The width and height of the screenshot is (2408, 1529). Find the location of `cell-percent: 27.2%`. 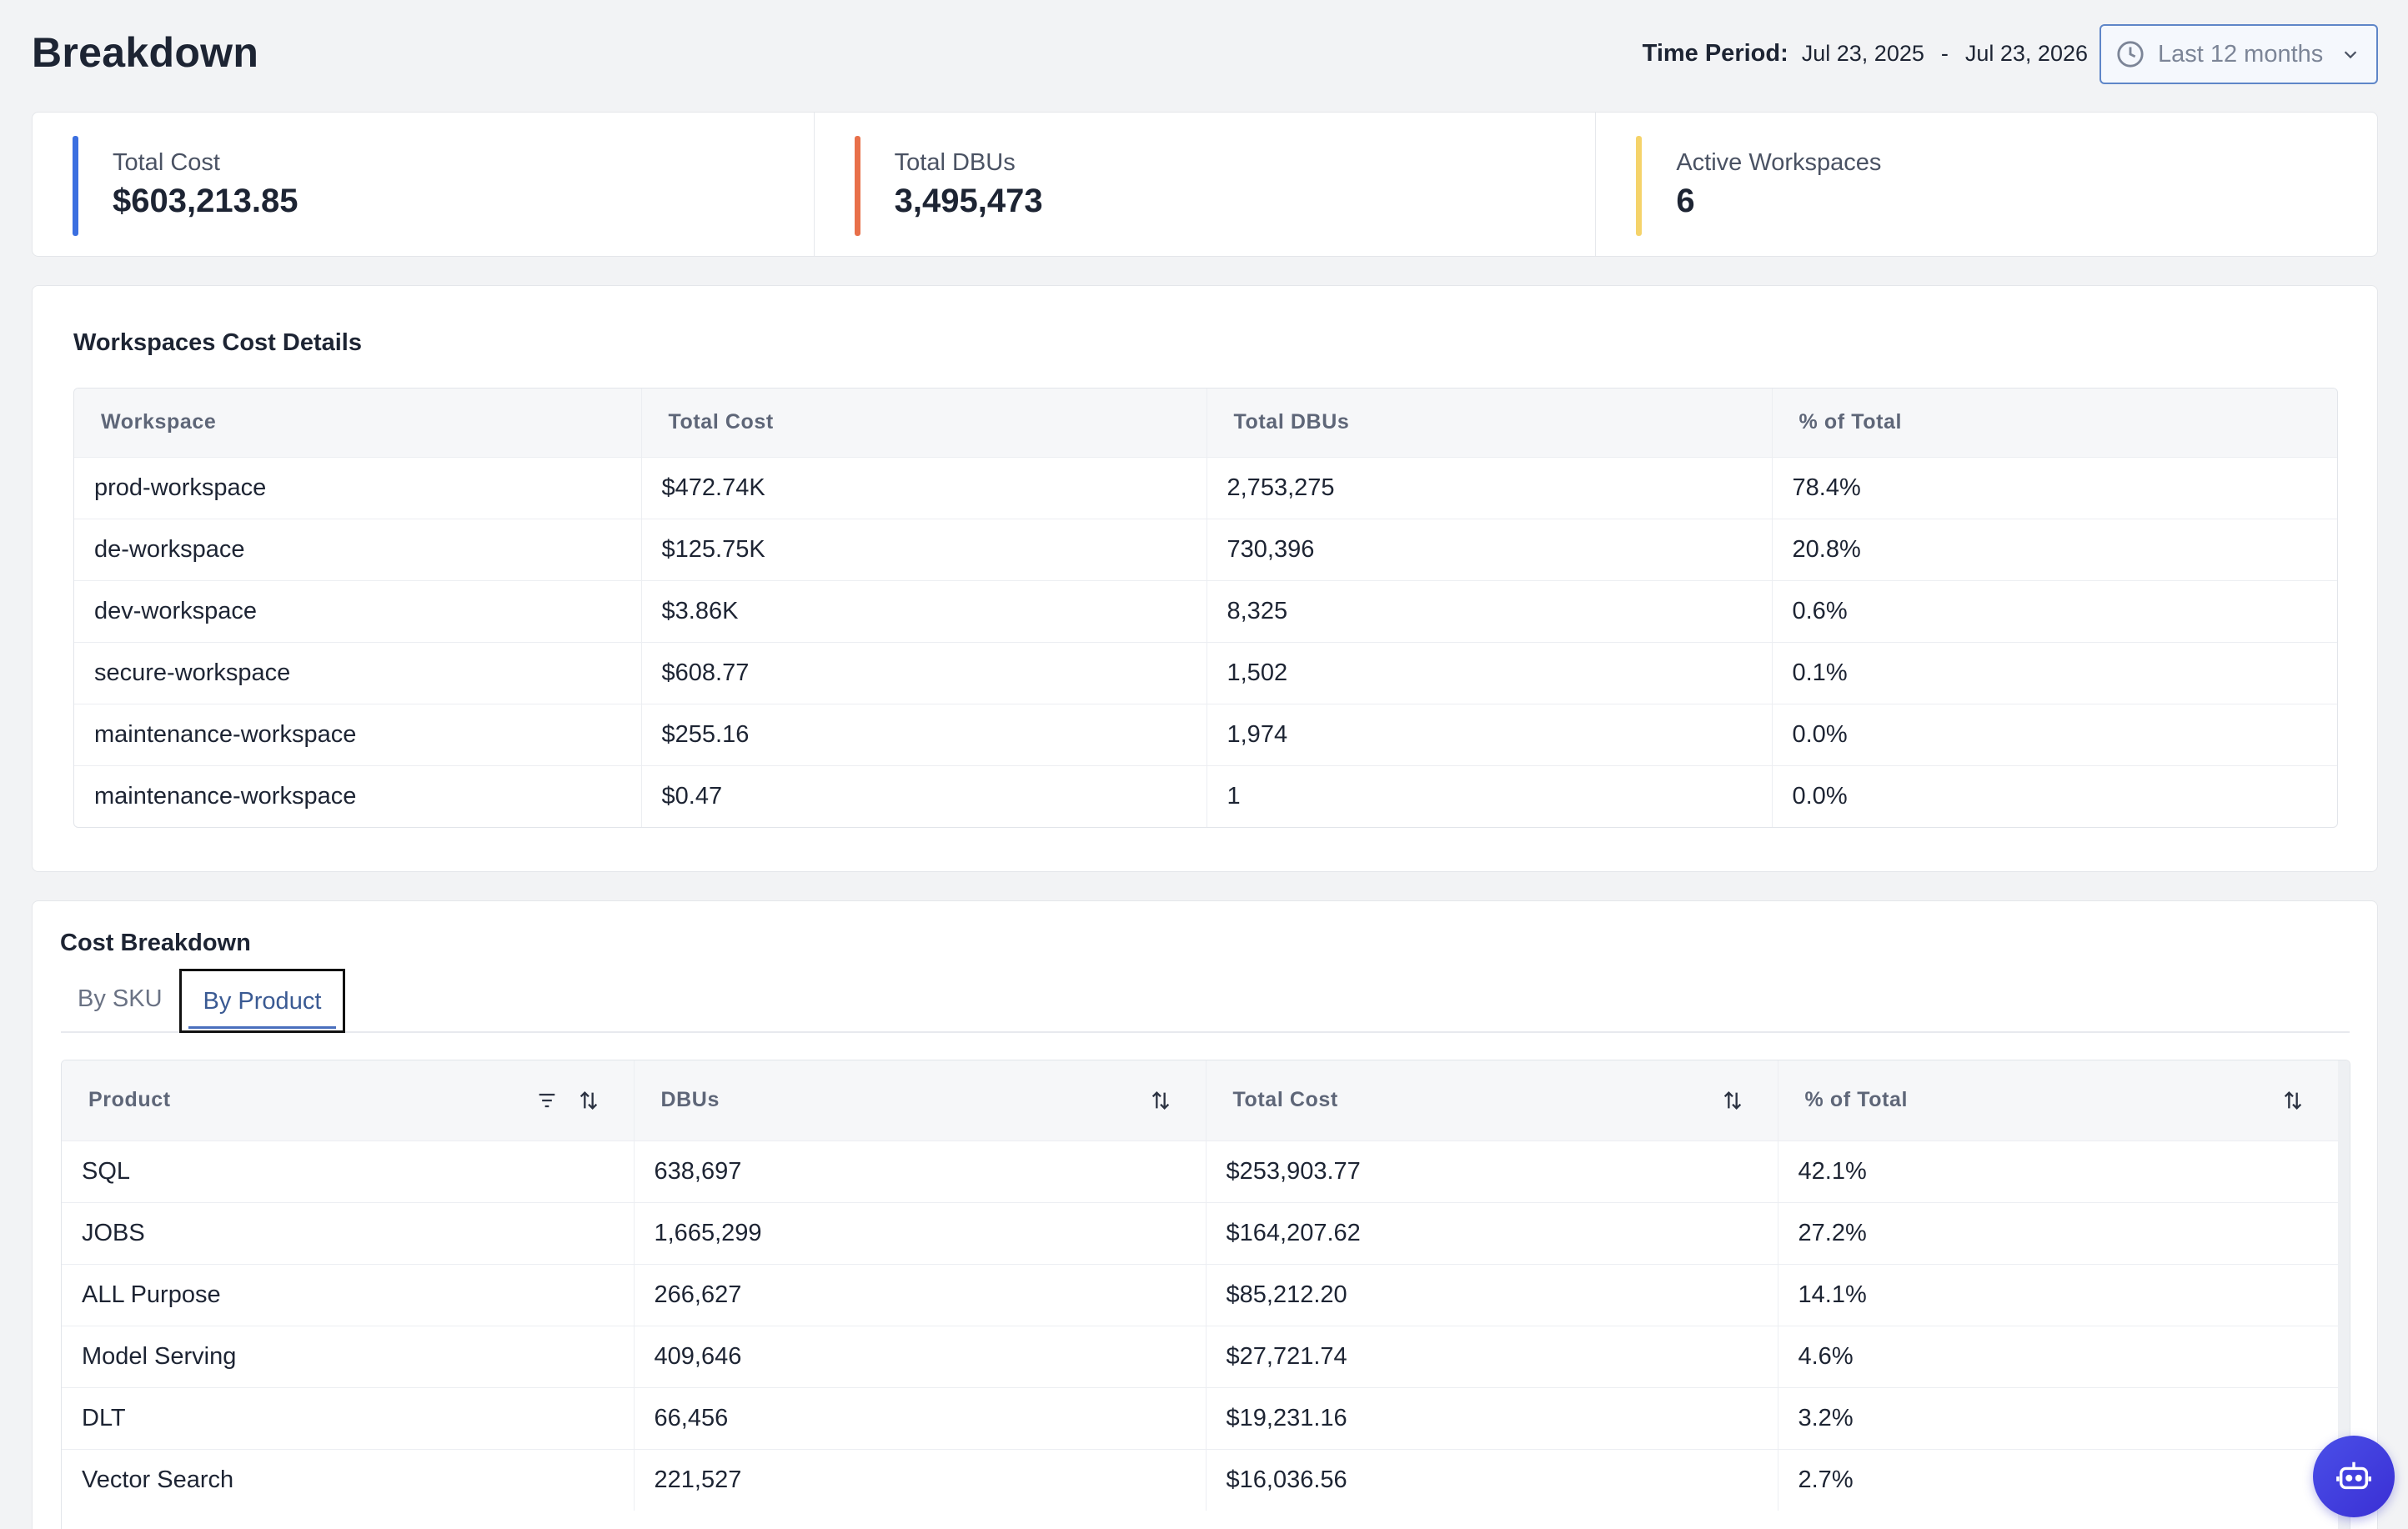

cell-percent: 27.2% is located at coordinates (2057, 1232).